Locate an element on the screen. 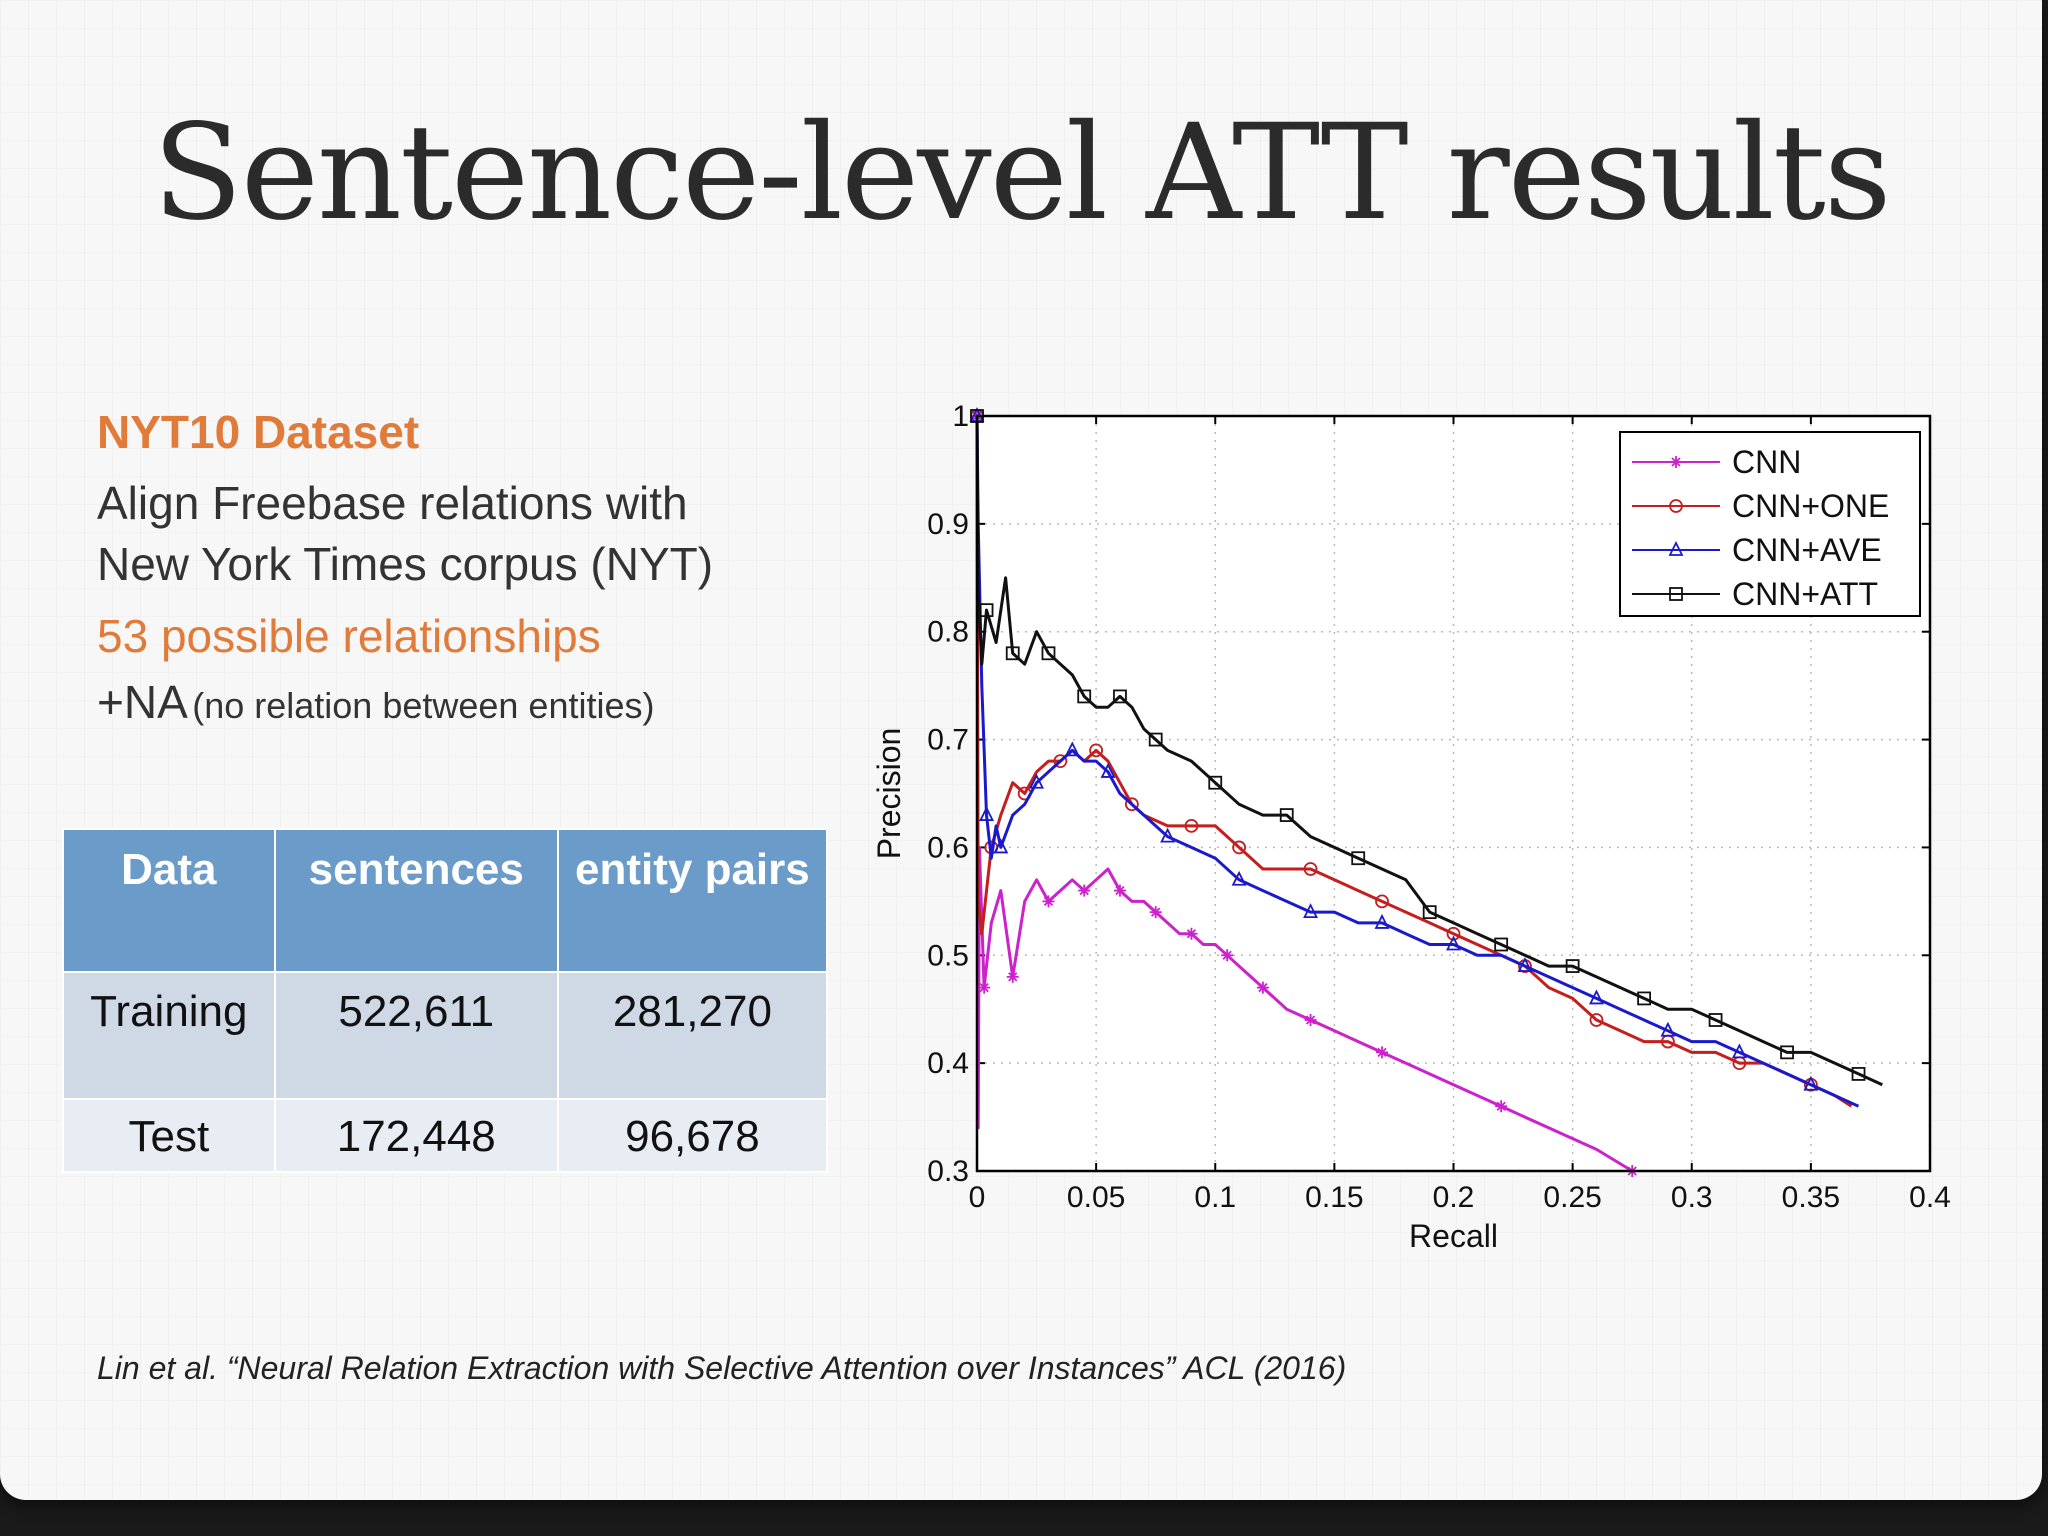  relationships-count: 53 possible relationships is located at coordinates (349, 636).